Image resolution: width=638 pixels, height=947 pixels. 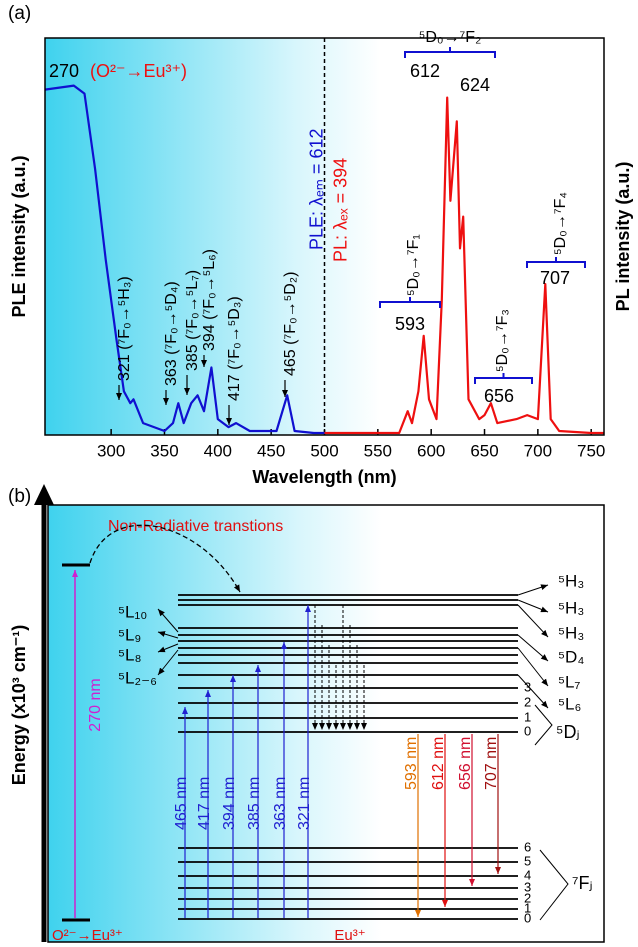 What do you see at coordinates (229, 803) in the screenshot?
I see `excitation-label: 394 nm` at bounding box center [229, 803].